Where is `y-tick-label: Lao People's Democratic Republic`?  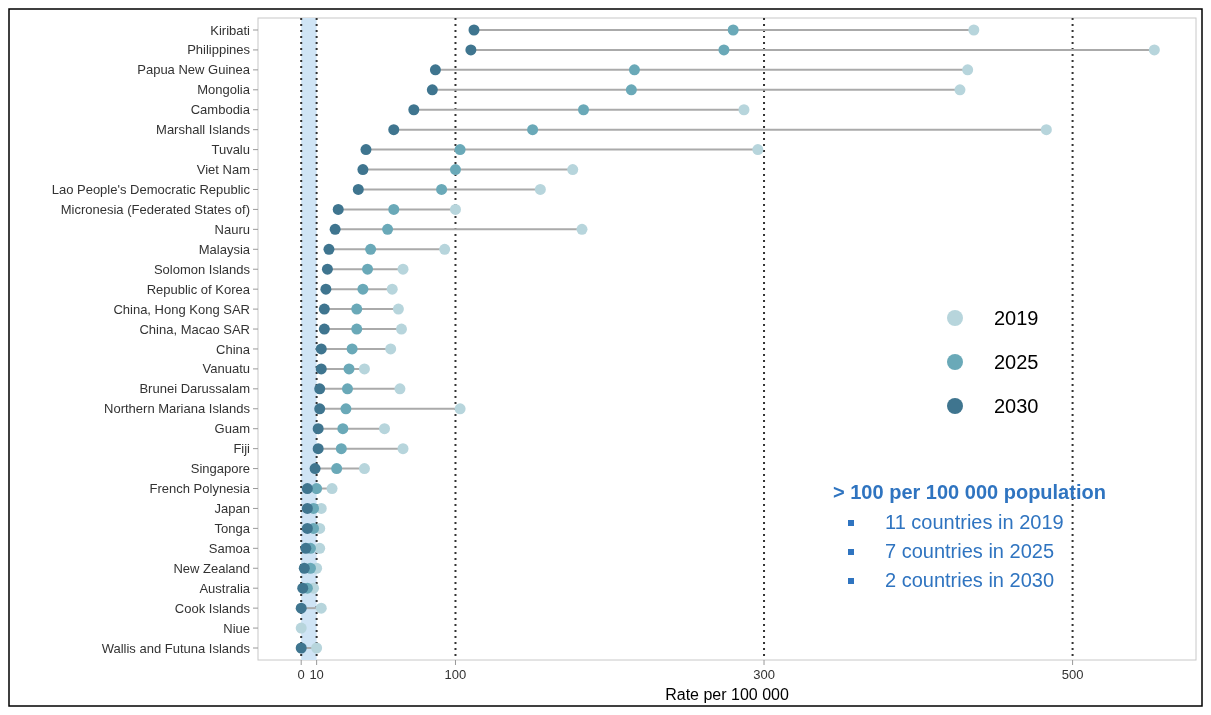
y-tick-label: Lao People's Democratic Republic is located at coordinates (151, 190).